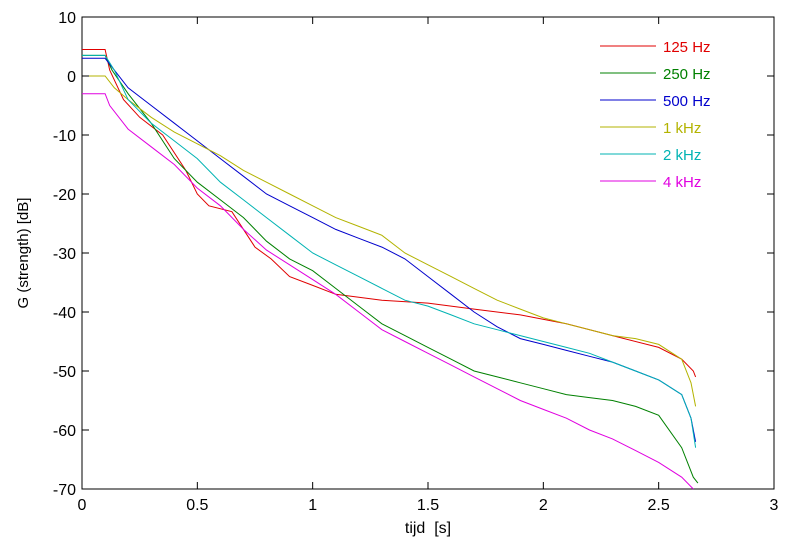 The width and height of the screenshot is (800, 550). I want to click on x-tick-label: 0.5, so click(197, 505).